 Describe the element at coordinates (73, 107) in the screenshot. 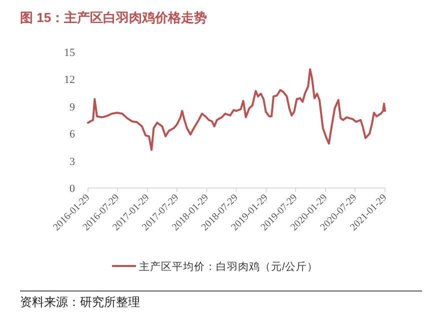

I see `y-tick-label: 9` at that location.